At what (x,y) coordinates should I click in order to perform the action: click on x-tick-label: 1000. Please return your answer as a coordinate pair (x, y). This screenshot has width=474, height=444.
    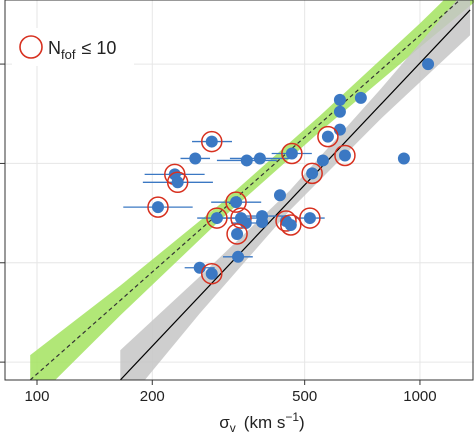
    Looking at the image, I should click on (419, 396).